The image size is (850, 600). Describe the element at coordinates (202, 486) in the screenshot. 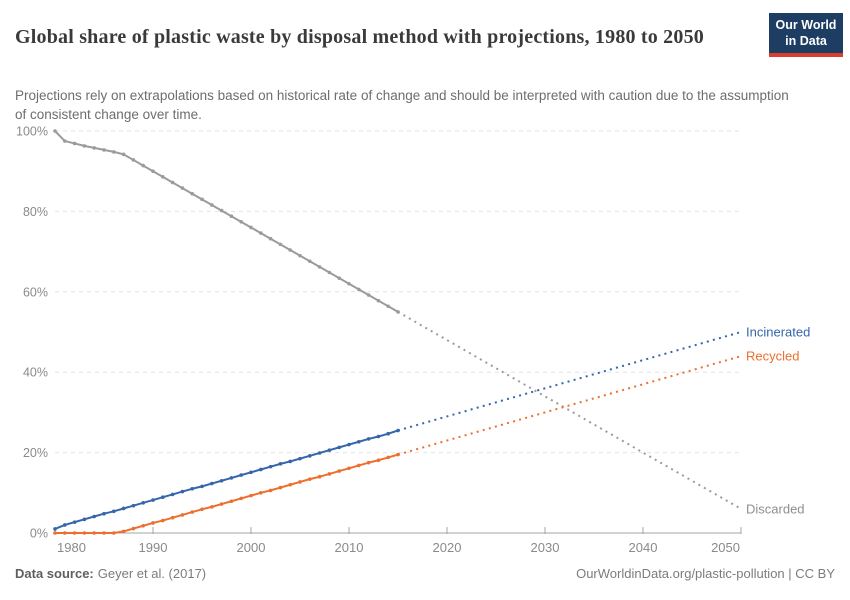

I see `series-marker-incinerated-1995` at that location.